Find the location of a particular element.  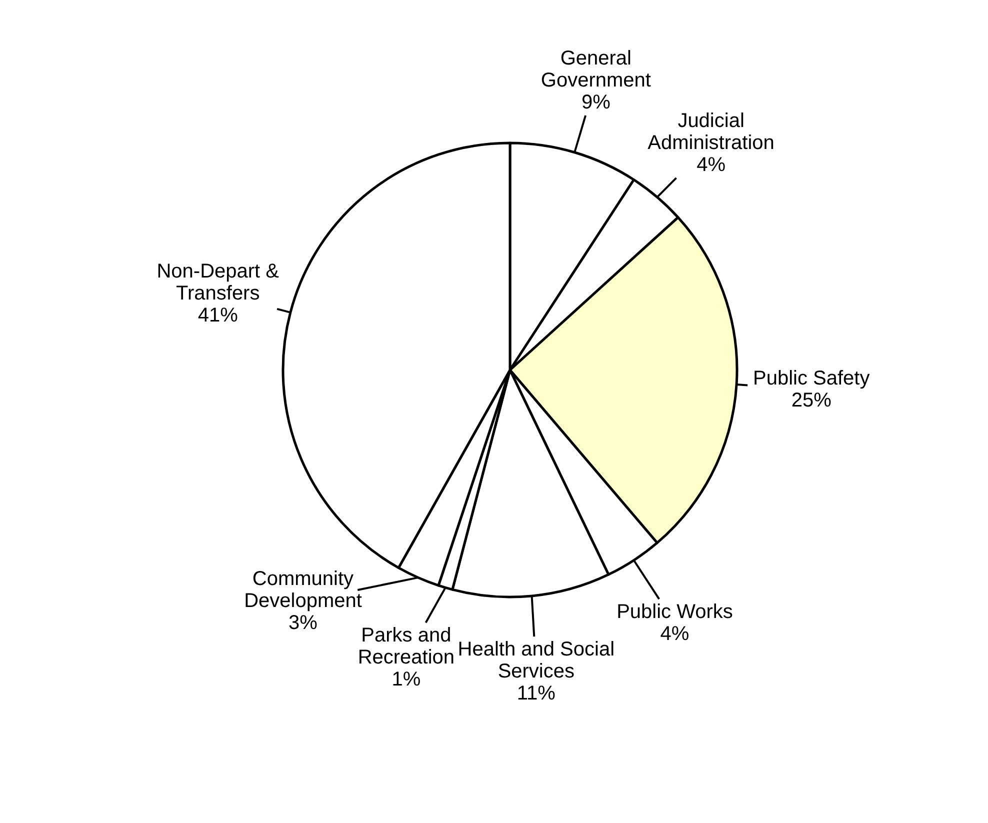

slice-label: Public Works is located at coordinates (674, 612).